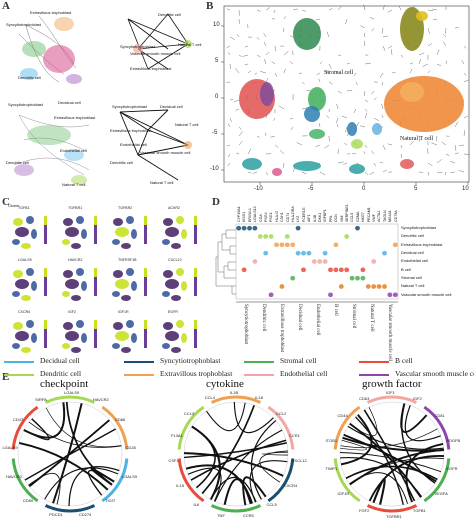  I want to click on net3-label-syn: Syncytiotrophoblast, so click(25, 104).